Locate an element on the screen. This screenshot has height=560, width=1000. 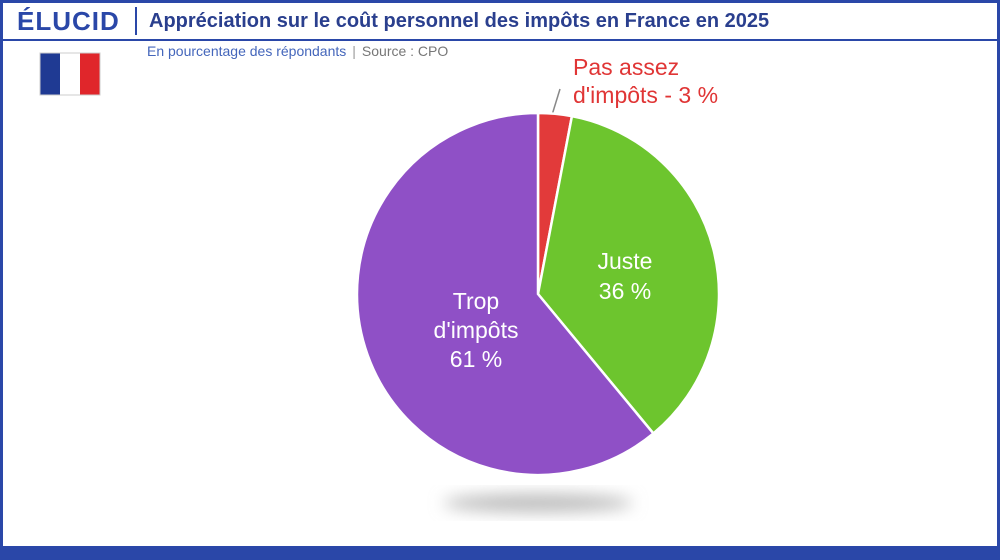
category-label: Pas assez d'impôts is located at coordinates (626, 81).